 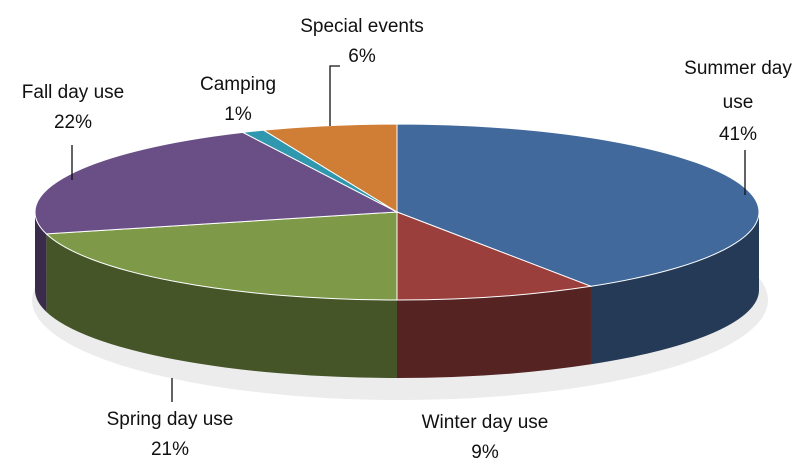 I want to click on value-label: 1%, so click(x=238, y=114).